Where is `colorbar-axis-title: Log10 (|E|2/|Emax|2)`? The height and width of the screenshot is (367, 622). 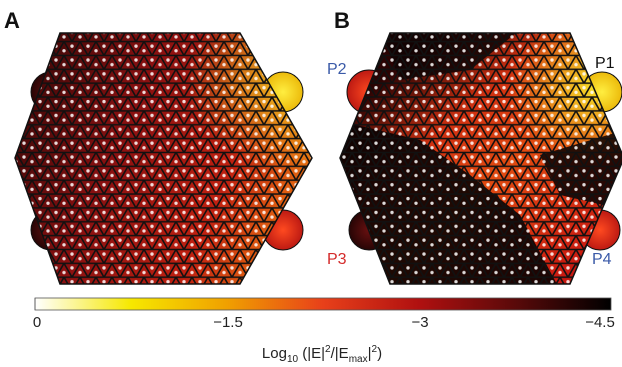 colorbar-axis-title: Log10 (|E|2/|Emax|2) is located at coordinates (322, 354).